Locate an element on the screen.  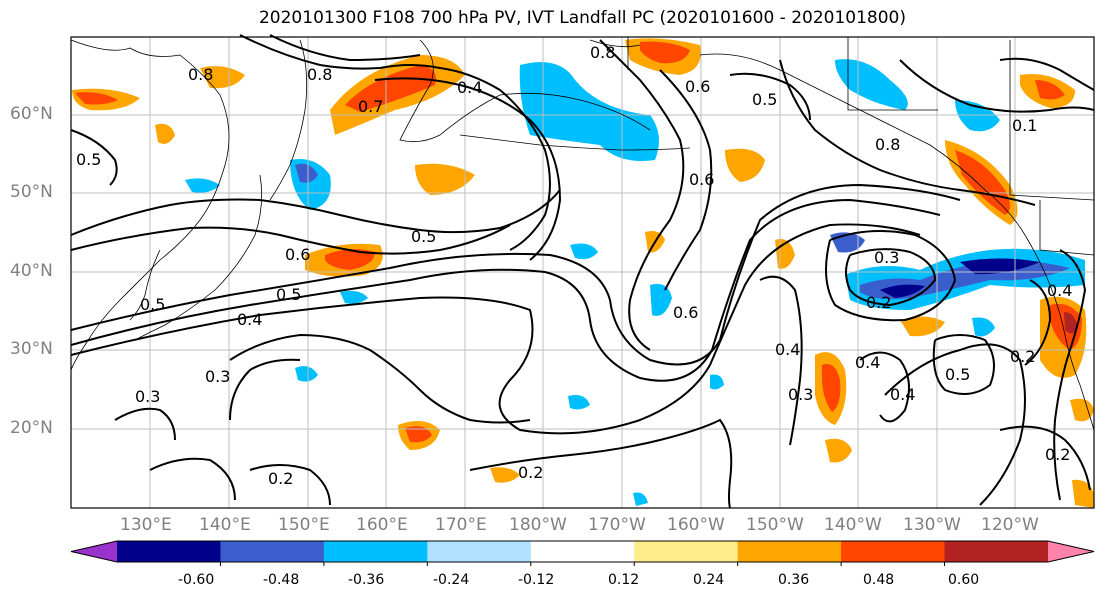
boundary-line is located at coordinates (1052, 120).